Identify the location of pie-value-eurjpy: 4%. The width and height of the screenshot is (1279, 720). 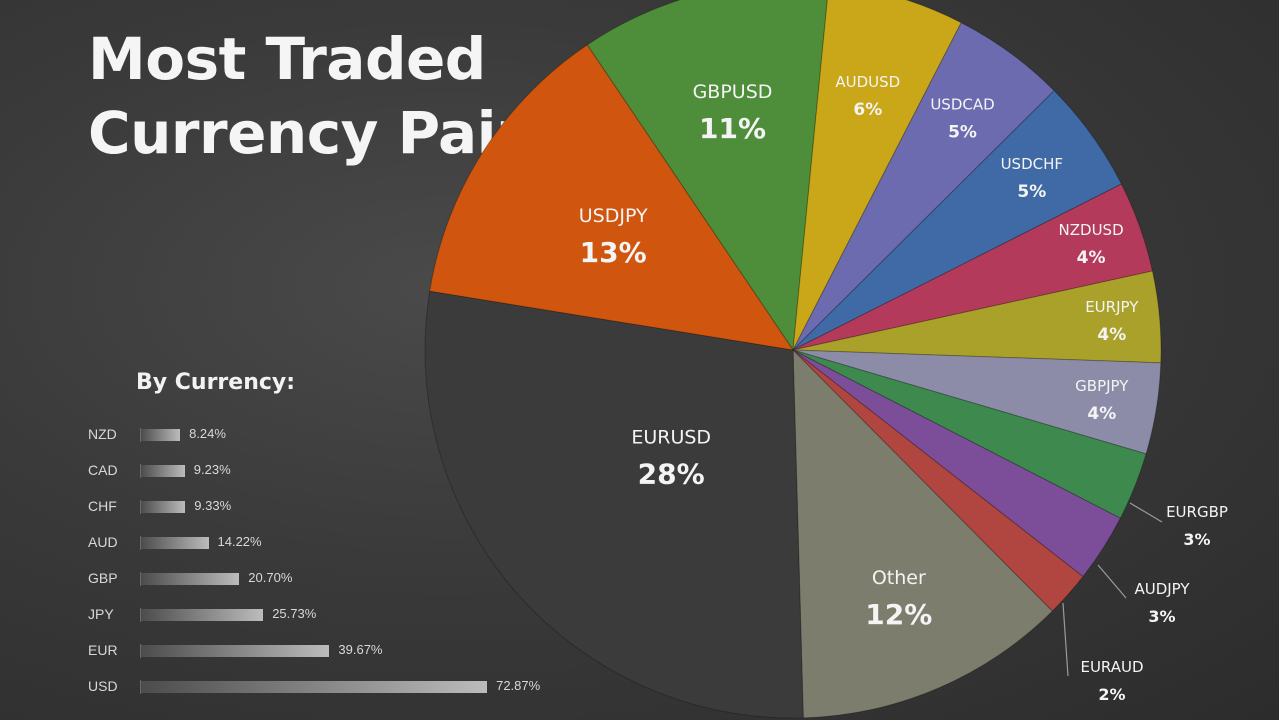
(1111, 335).